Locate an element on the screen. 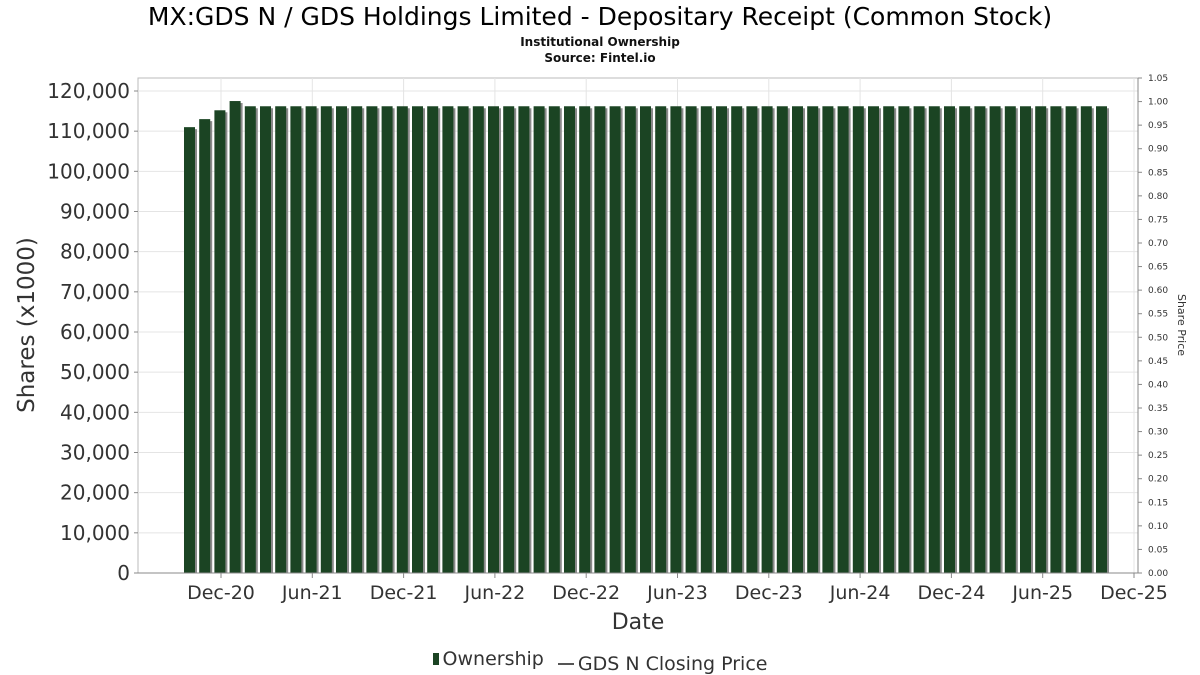 The width and height of the screenshot is (1200, 675). legend-item-closing-price: GDS N Closing Price is located at coordinates (661, 664).